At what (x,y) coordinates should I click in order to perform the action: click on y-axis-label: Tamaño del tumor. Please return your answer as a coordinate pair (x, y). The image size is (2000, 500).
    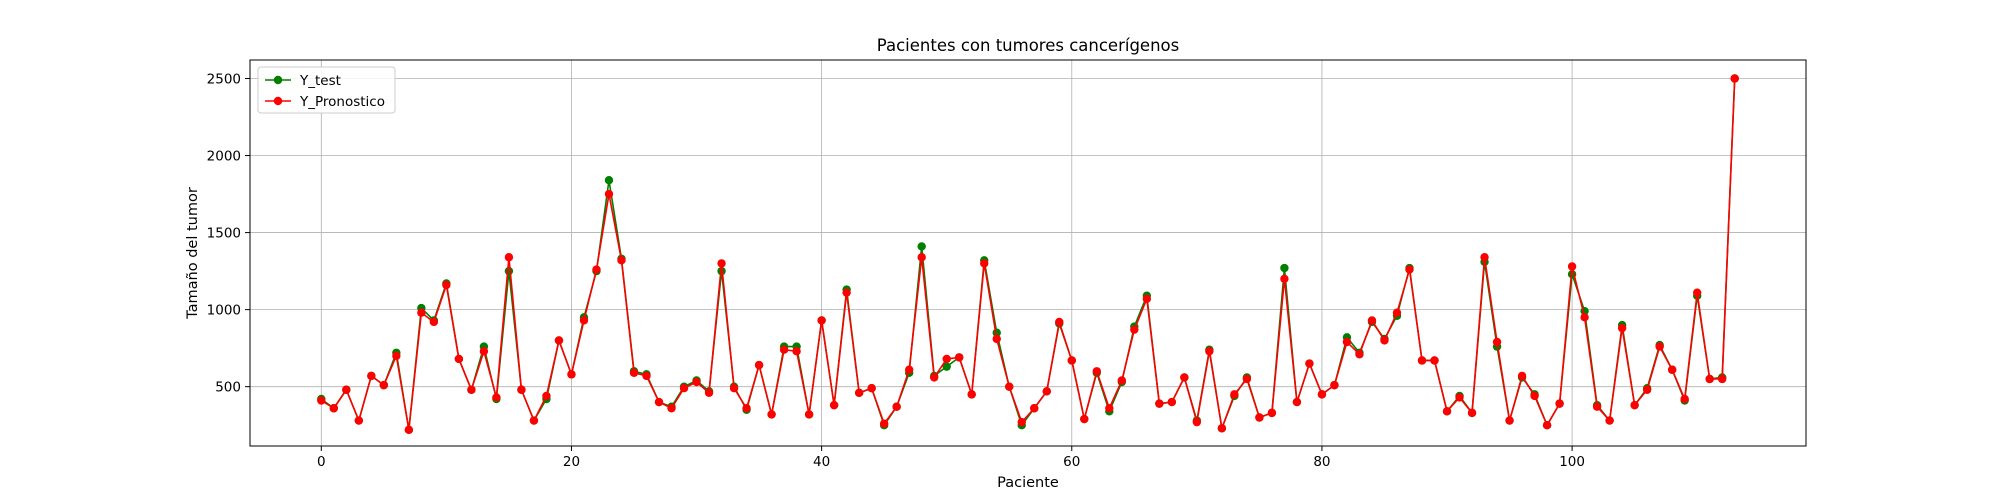
    Looking at the image, I should click on (193, 253).